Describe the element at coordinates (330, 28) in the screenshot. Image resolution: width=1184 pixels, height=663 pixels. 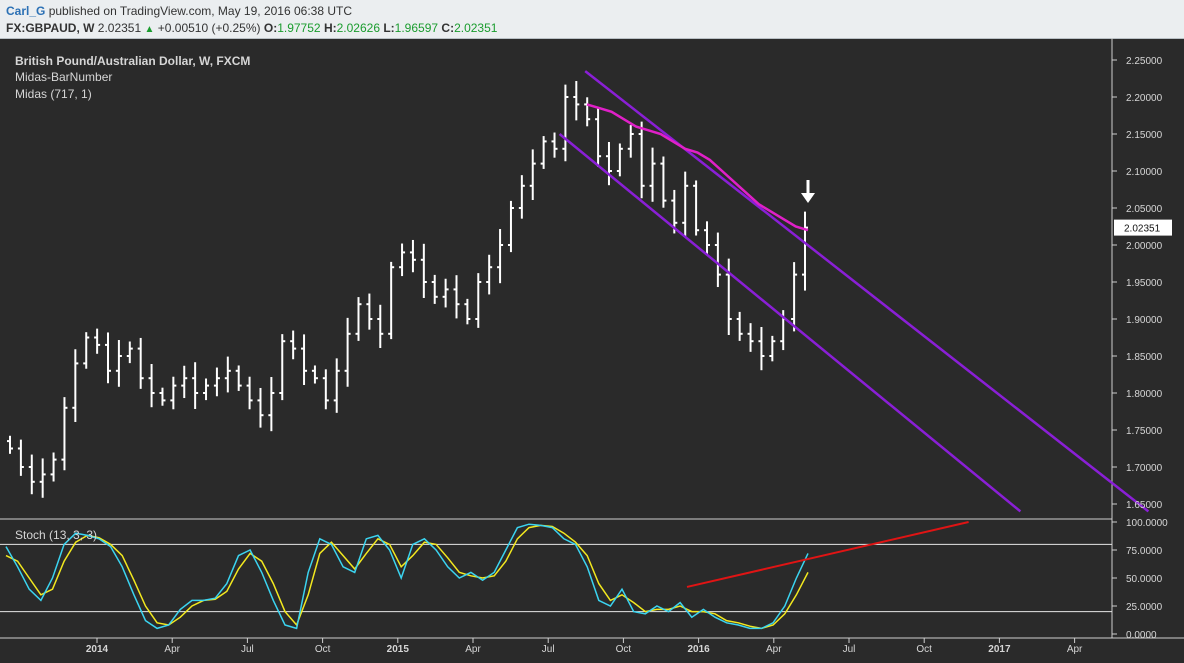
I see `high-label: H:` at that location.